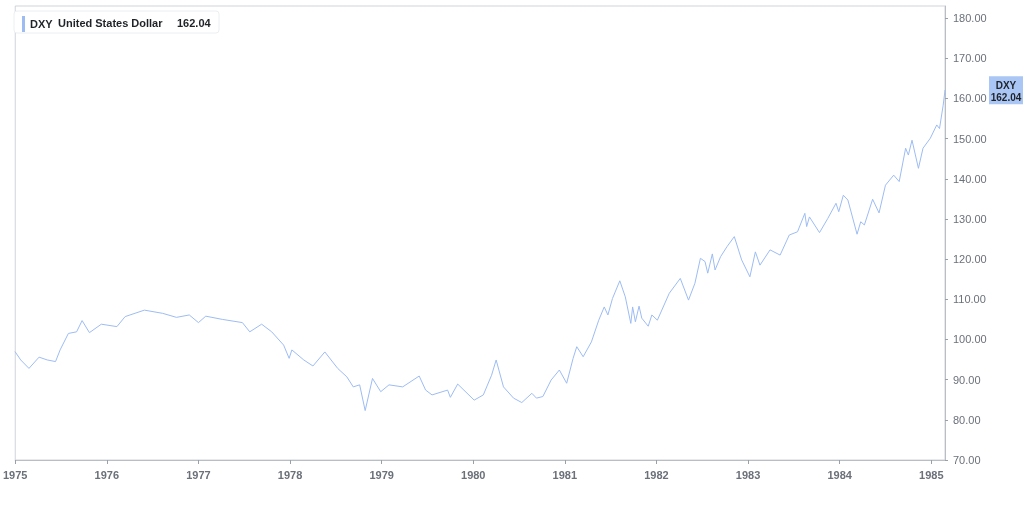  Describe the element at coordinates (381, 474) in the screenshot. I see `x-tick-label: 1979` at that location.